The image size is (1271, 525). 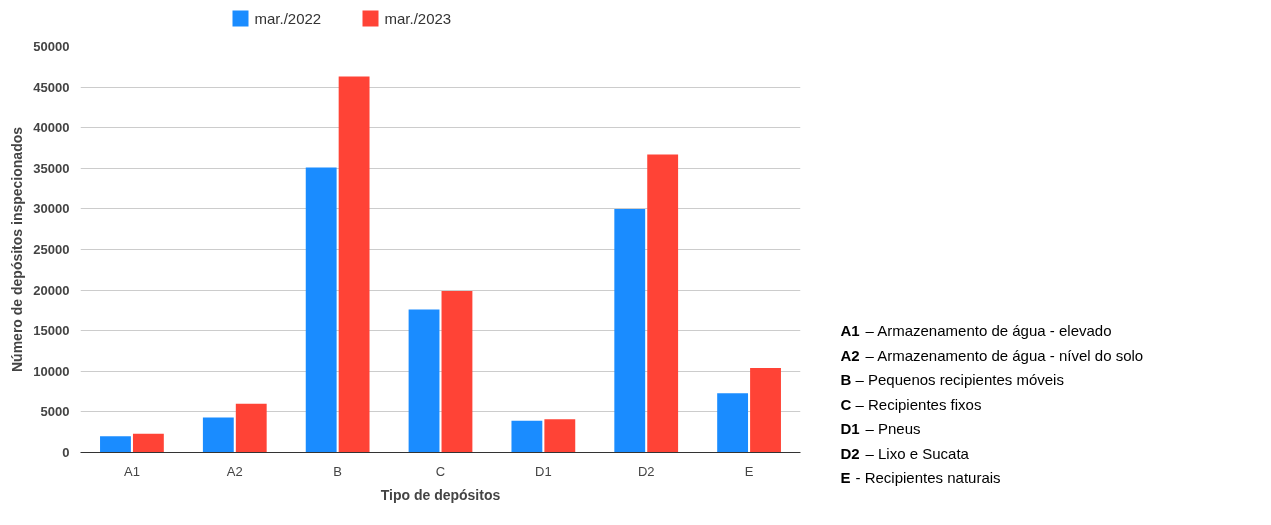 What do you see at coordinates (920, 477) in the screenshot?
I see `text: E - Recipientes naturais` at bounding box center [920, 477].